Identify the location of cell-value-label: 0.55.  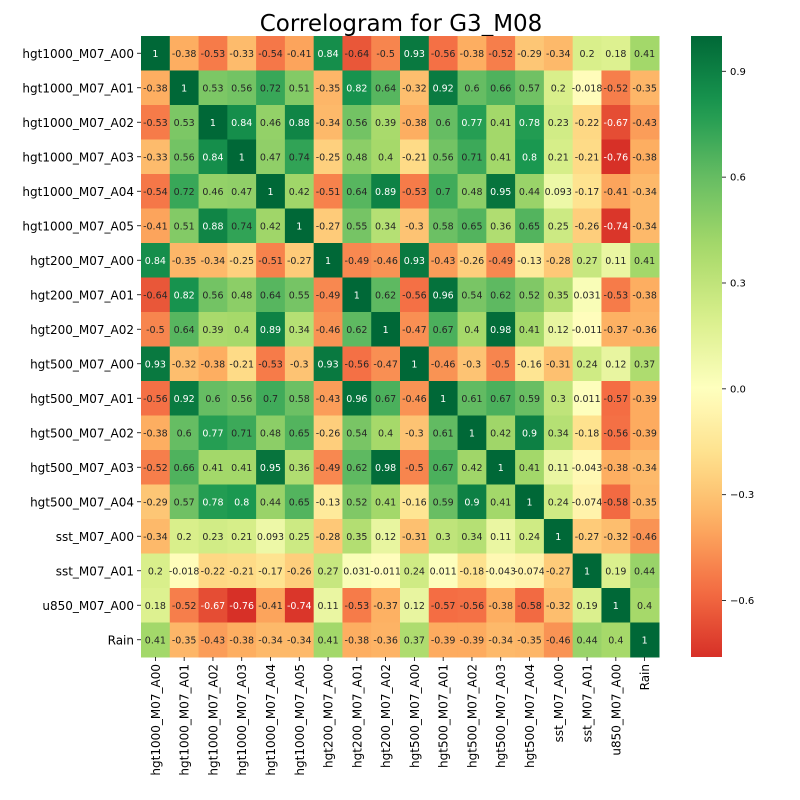
(356, 226).